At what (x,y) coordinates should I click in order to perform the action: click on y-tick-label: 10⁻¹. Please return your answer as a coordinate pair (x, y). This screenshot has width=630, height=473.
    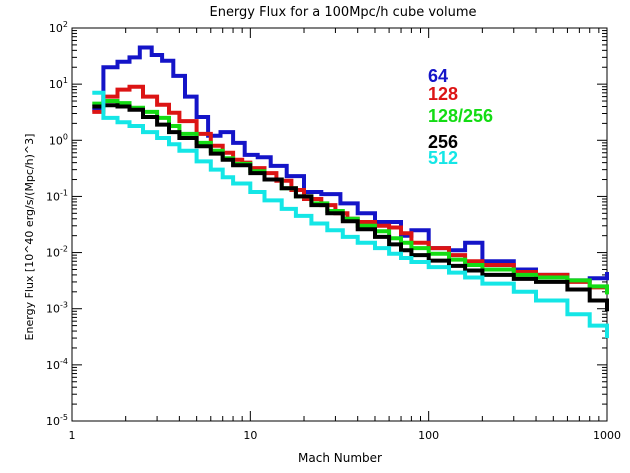
    Looking at the image, I should click on (57, 195).